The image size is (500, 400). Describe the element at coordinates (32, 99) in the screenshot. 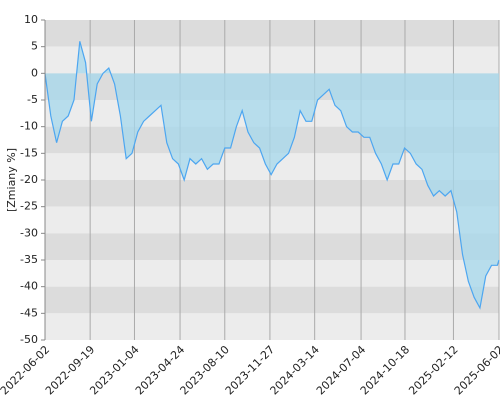

I see `y-tick-label: -5` at that location.